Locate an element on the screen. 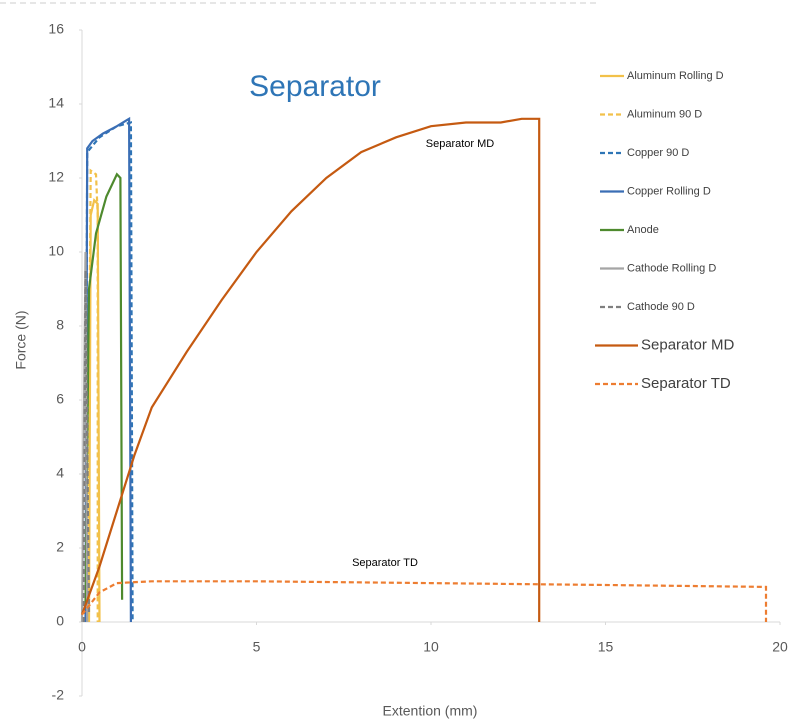 The image size is (798, 724). y-tick-label: 6 is located at coordinates (60, 399).